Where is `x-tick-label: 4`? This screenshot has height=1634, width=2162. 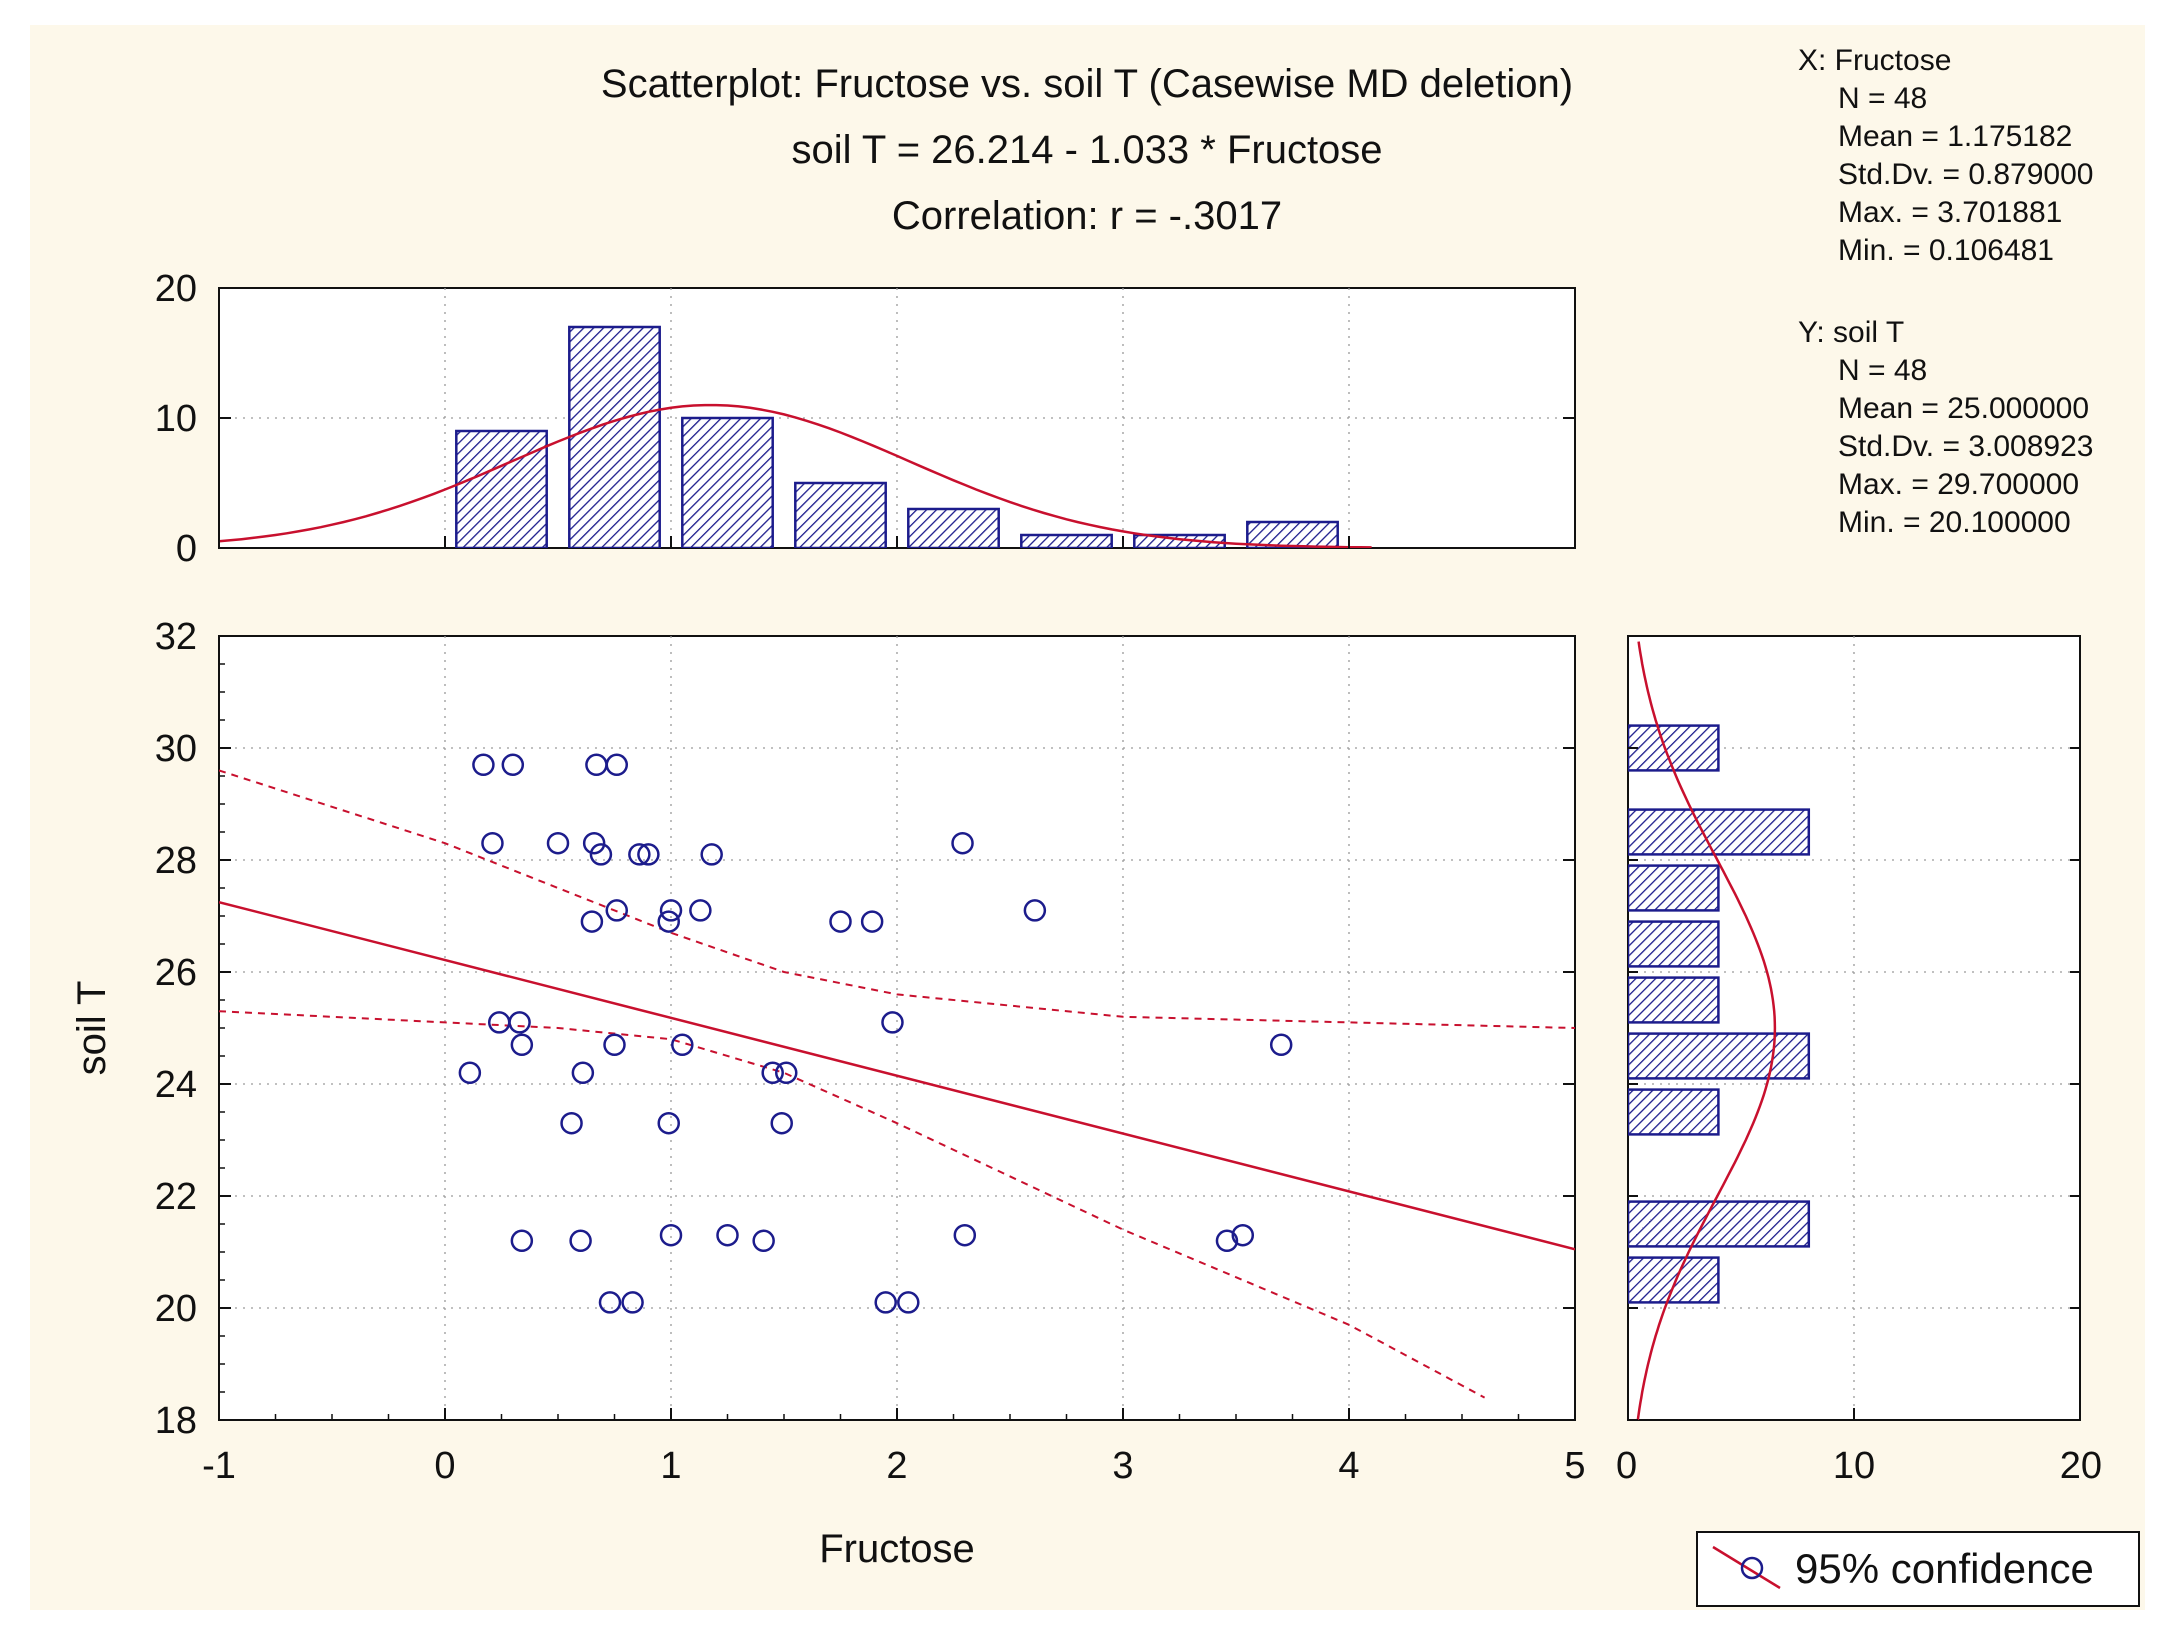 x-tick-label: 4 is located at coordinates (1348, 1466).